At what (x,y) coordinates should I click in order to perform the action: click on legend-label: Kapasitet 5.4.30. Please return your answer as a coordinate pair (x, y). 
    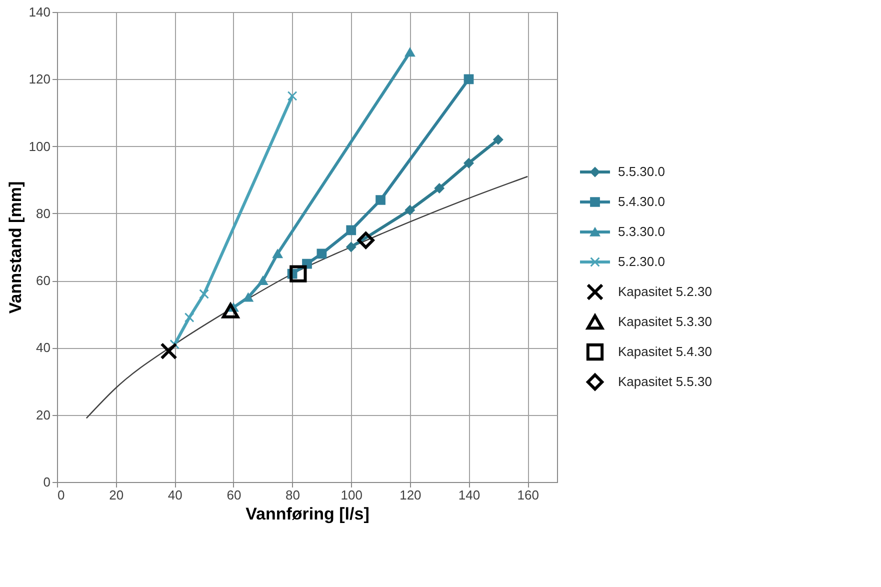
    Looking at the image, I should click on (665, 351).